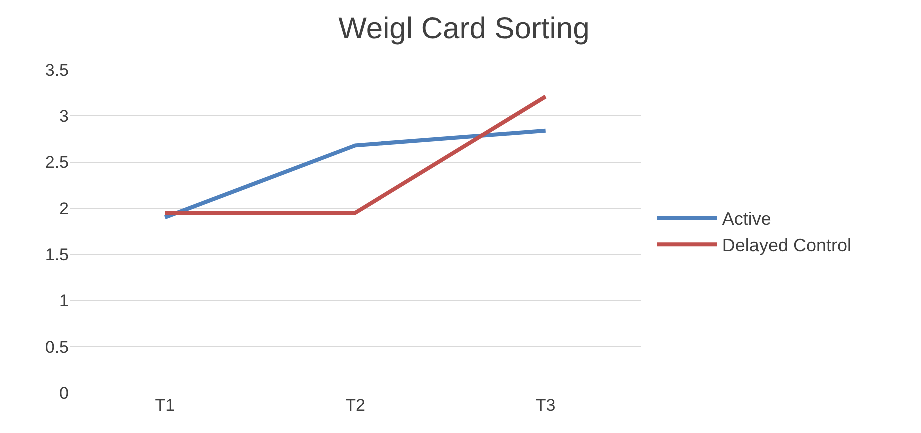 The width and height of the screenshot is (921, 433). Describe the element at coordinates (787, 246) in the screenshot. I see `legend-label: Delayed Control` at that location.